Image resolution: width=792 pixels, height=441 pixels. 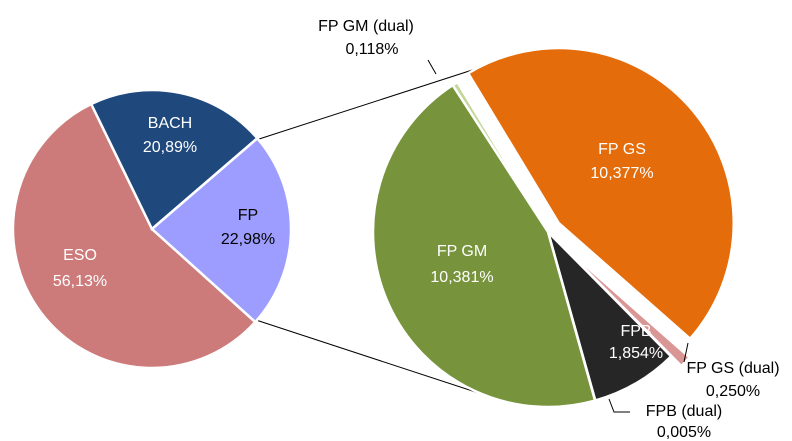 I want to click on slice-label: FPB, so click(x=635, y=331).